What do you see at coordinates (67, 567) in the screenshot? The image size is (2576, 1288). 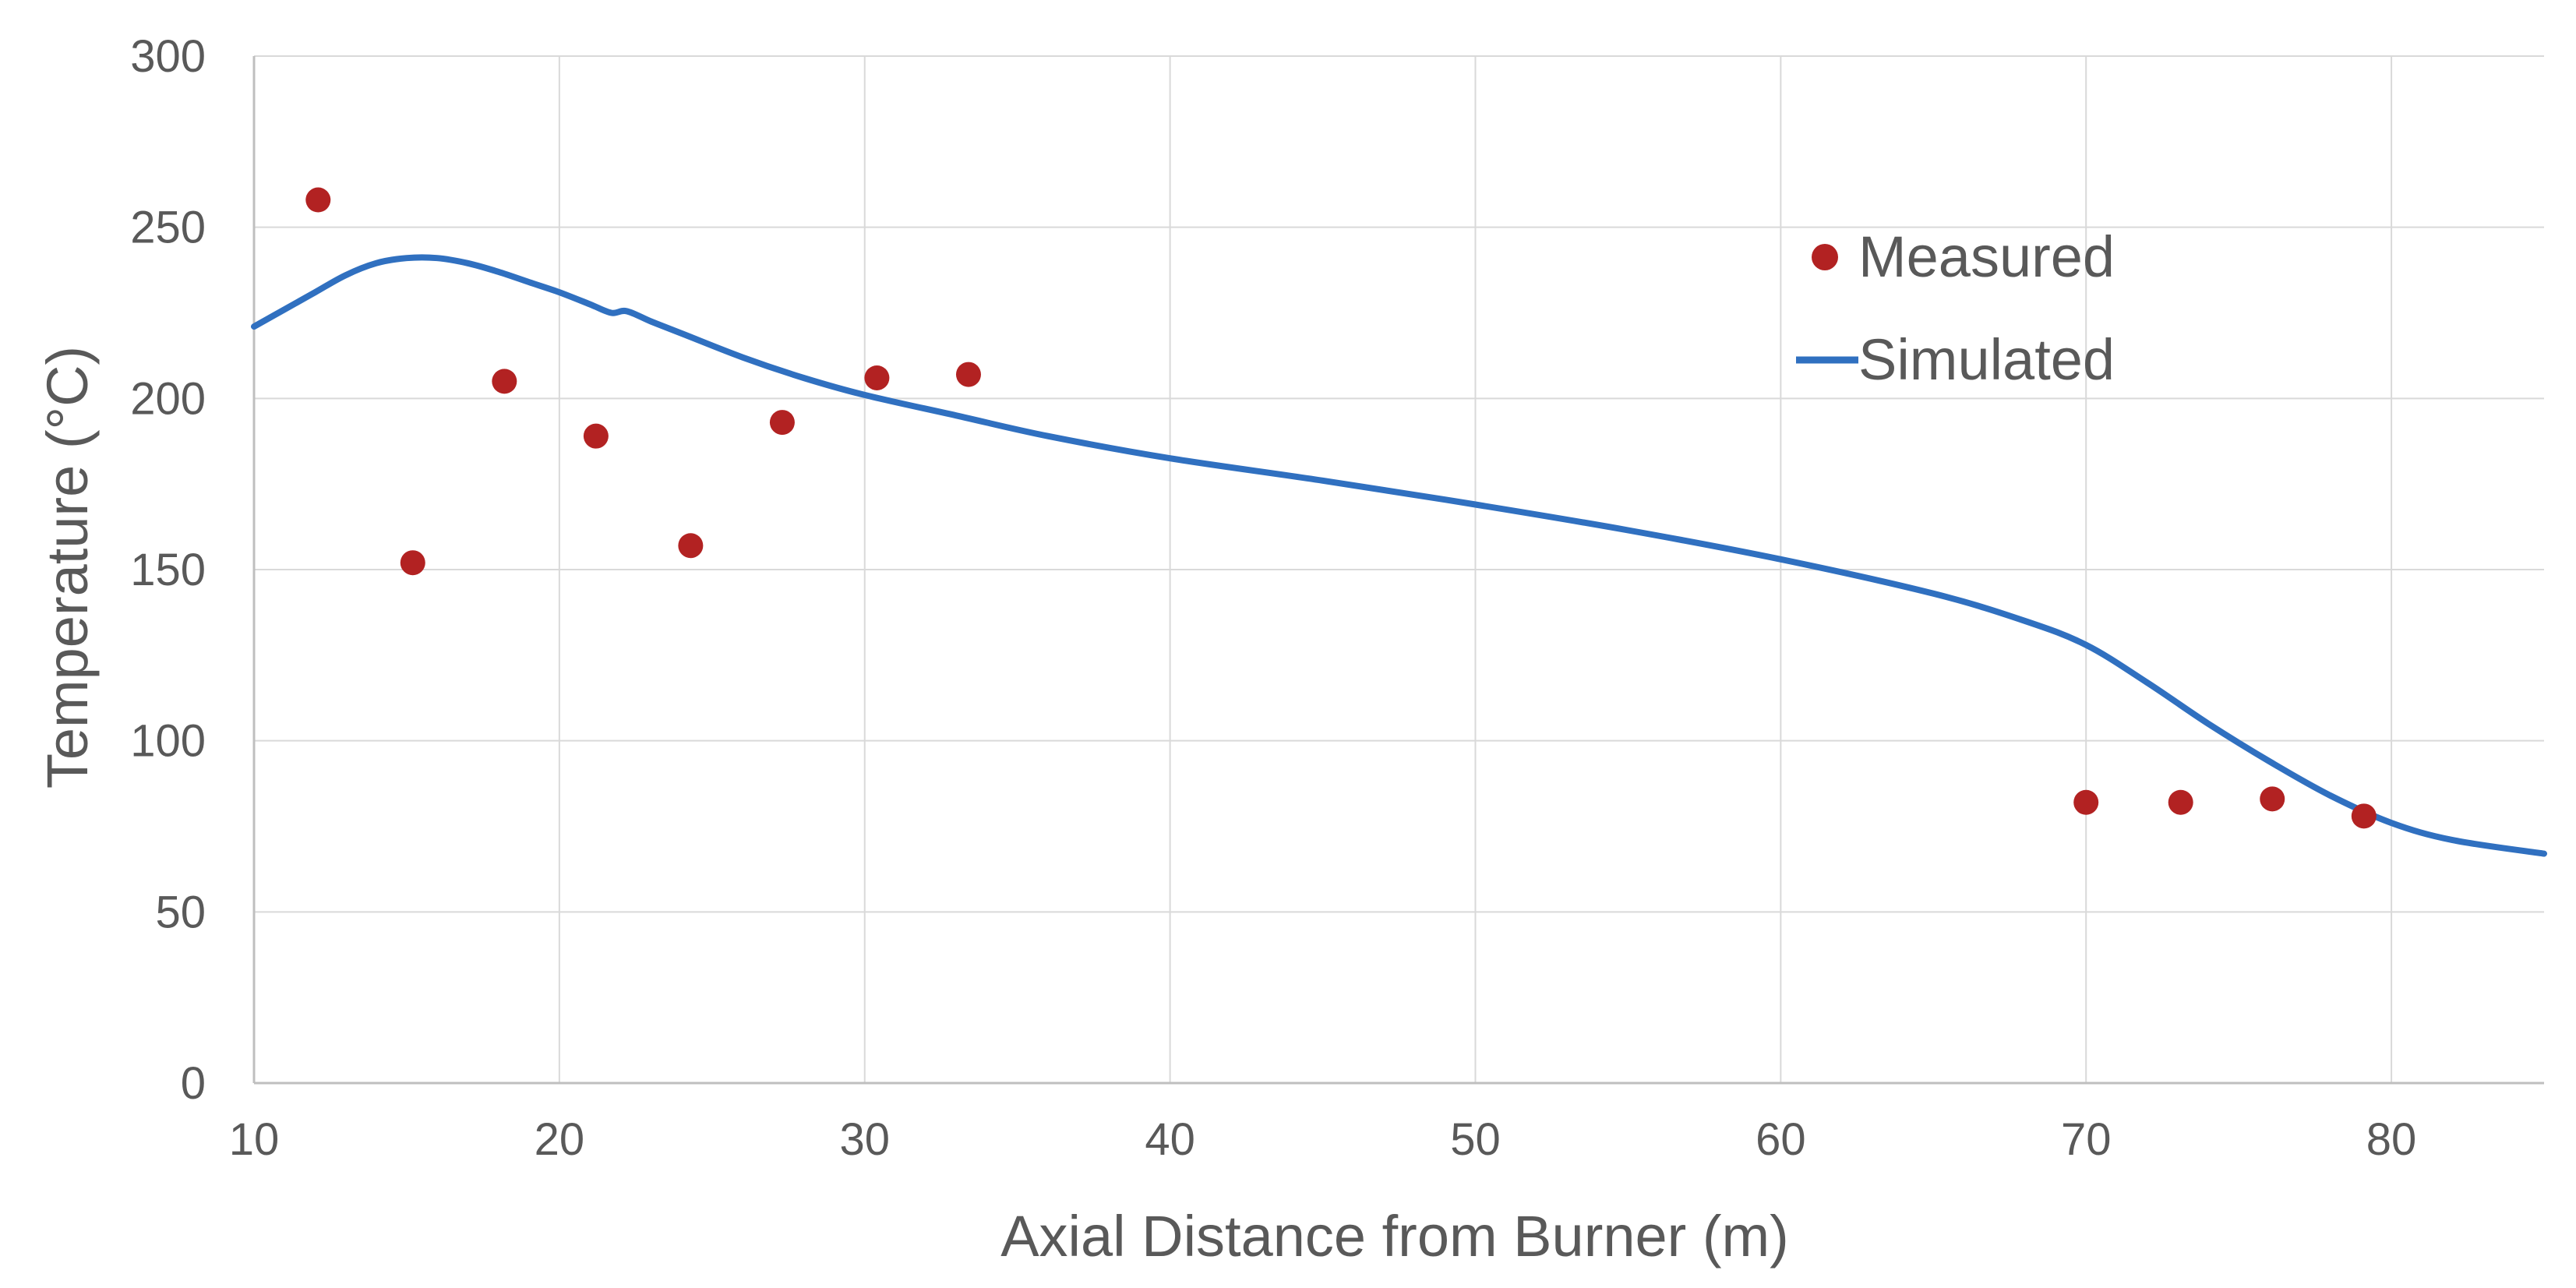 I see `y-axis-title: Temperature (°C)` at bounding box center [67, 567].